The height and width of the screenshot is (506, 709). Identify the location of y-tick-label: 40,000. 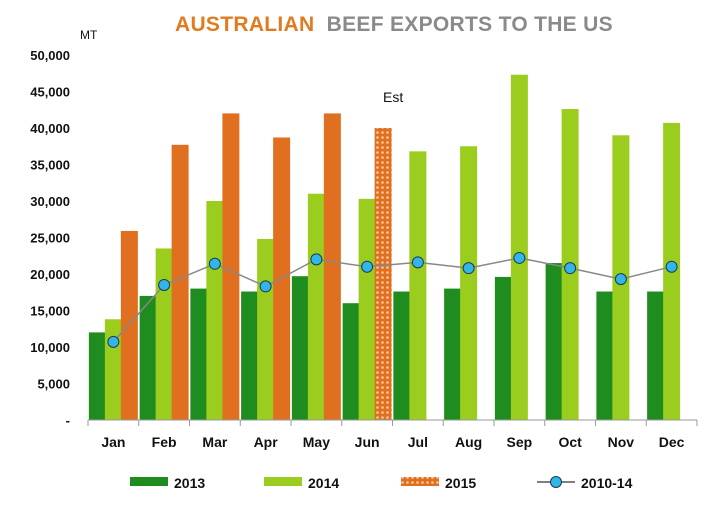
(50, 128).